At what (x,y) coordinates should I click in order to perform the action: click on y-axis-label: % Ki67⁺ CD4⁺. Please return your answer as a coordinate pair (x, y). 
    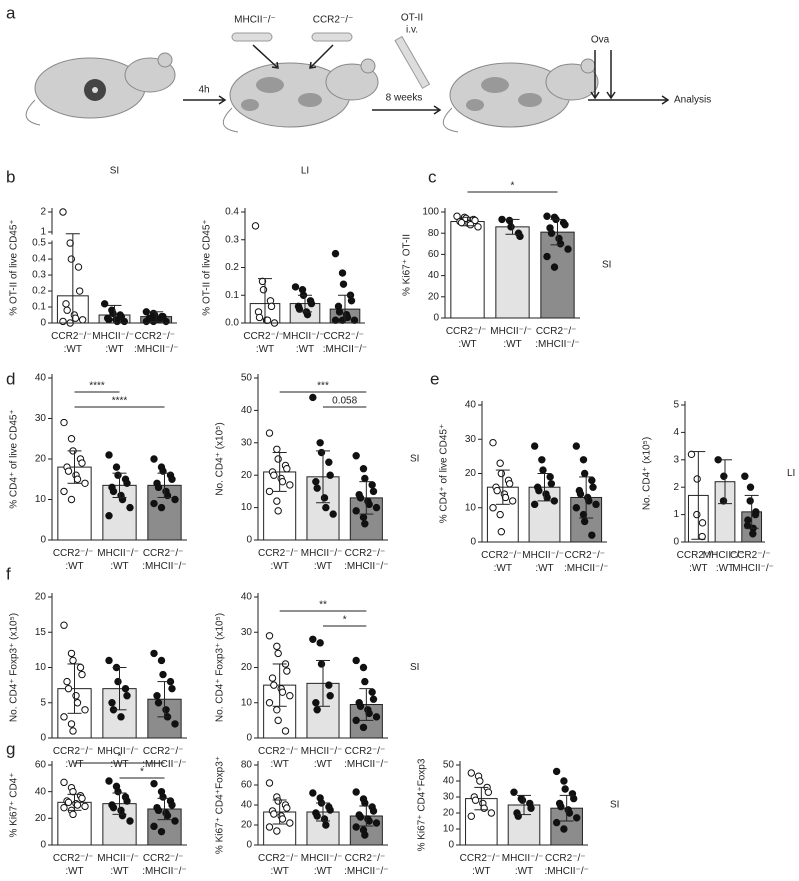
    Looking at the image, I should click on (14, 804).